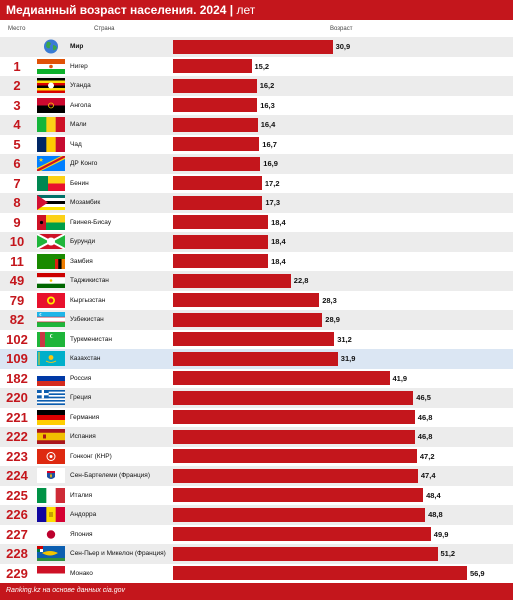  I want to click on country-label: Бурунди, so click(83, 241).